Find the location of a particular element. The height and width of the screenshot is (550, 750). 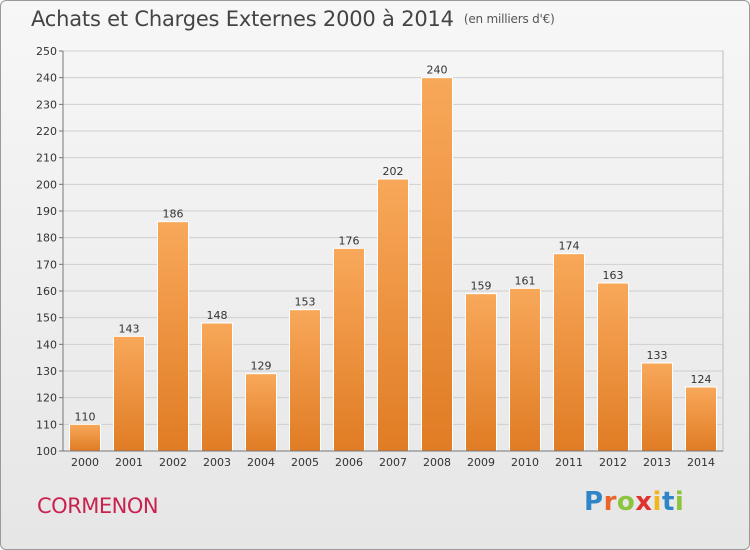

y-tick-label: 190 is located at coordinates (46, 211).